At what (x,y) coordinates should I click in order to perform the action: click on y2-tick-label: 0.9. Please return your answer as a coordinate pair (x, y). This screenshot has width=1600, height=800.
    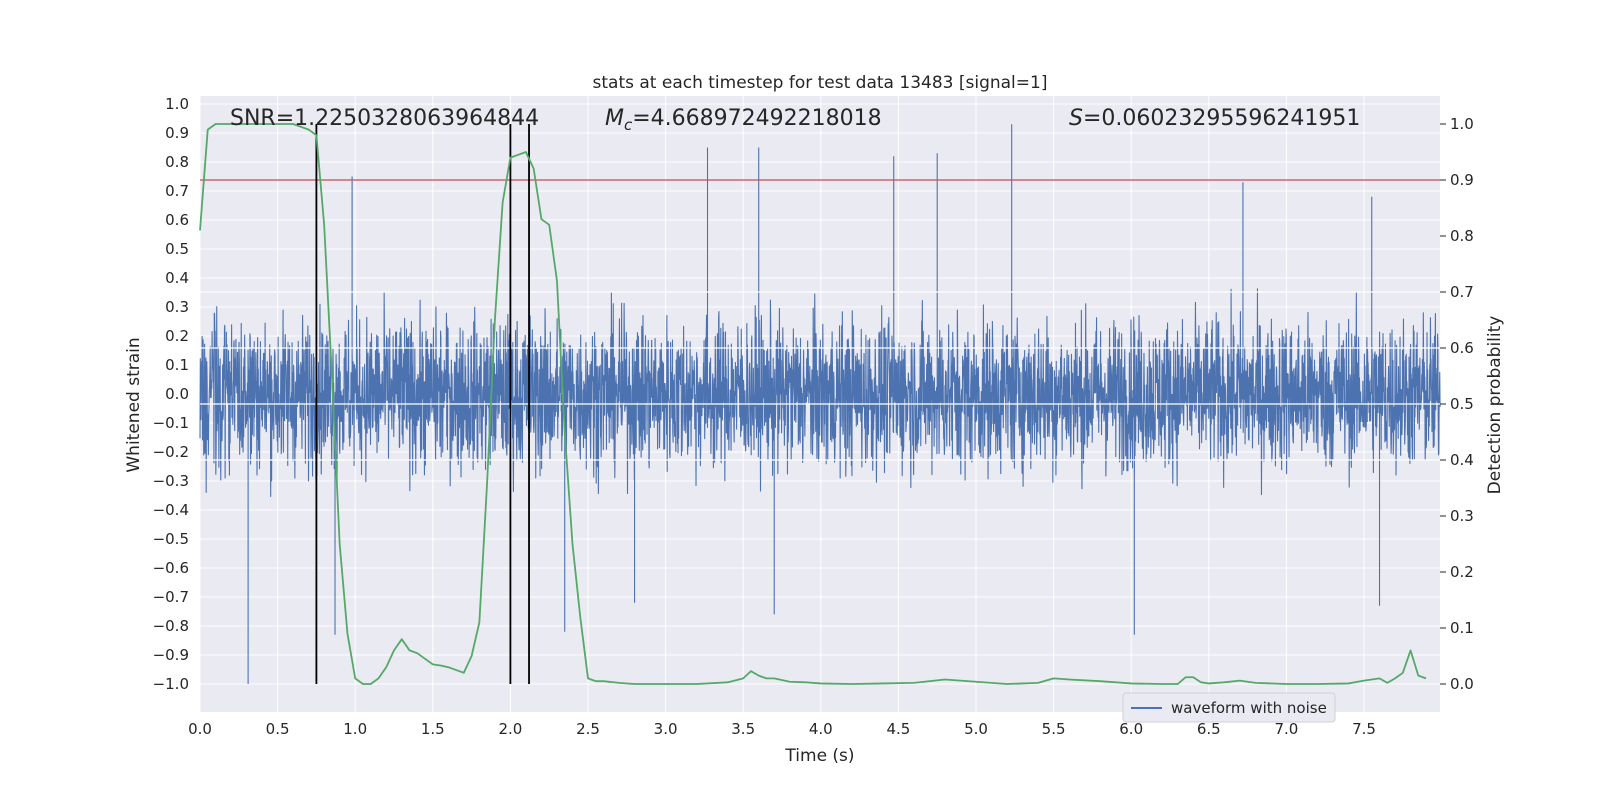
    Looking at the image, I should click on (1462, 180).